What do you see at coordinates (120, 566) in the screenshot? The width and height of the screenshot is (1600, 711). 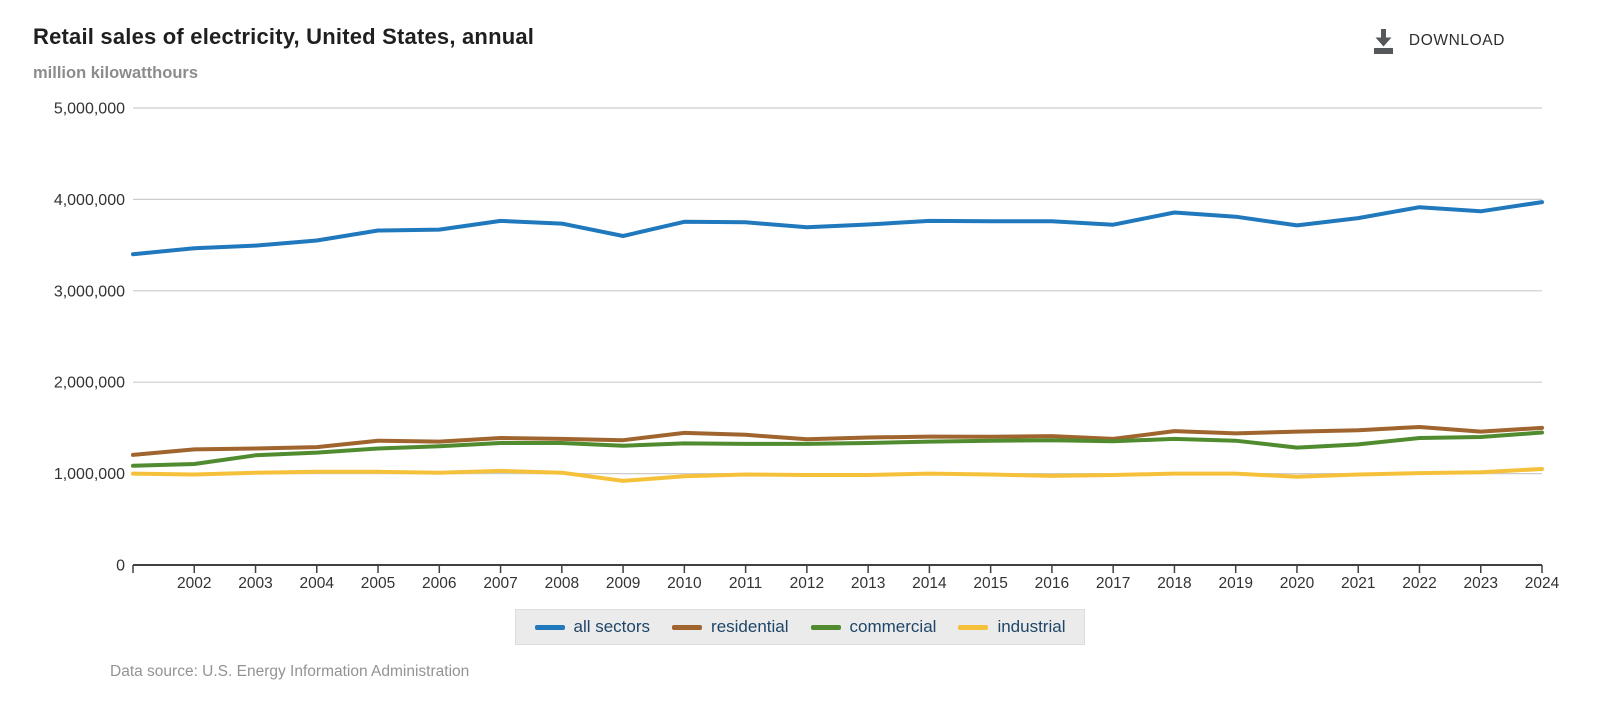 I see `svg-text: 0` at bounding box center [120, 566].